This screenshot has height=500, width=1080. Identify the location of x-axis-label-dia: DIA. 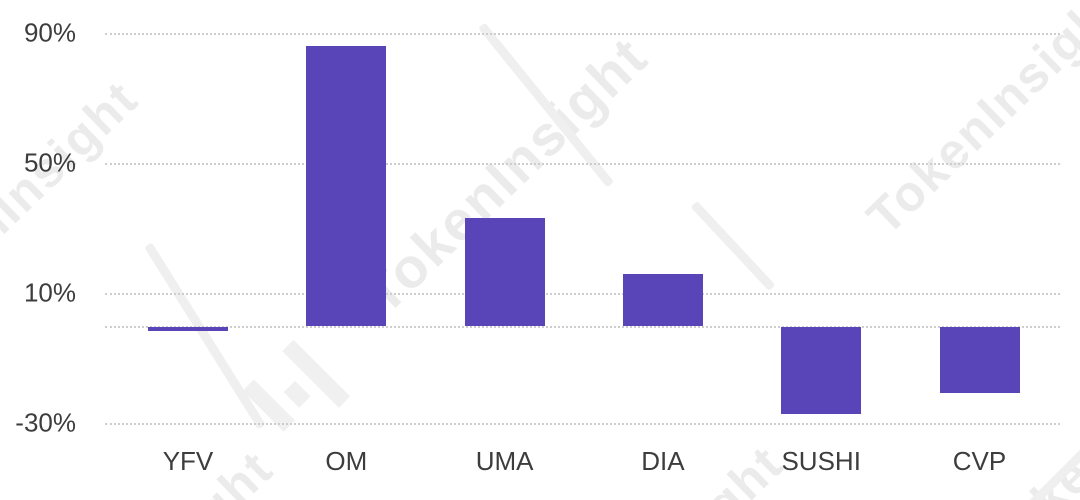
(663, 461).